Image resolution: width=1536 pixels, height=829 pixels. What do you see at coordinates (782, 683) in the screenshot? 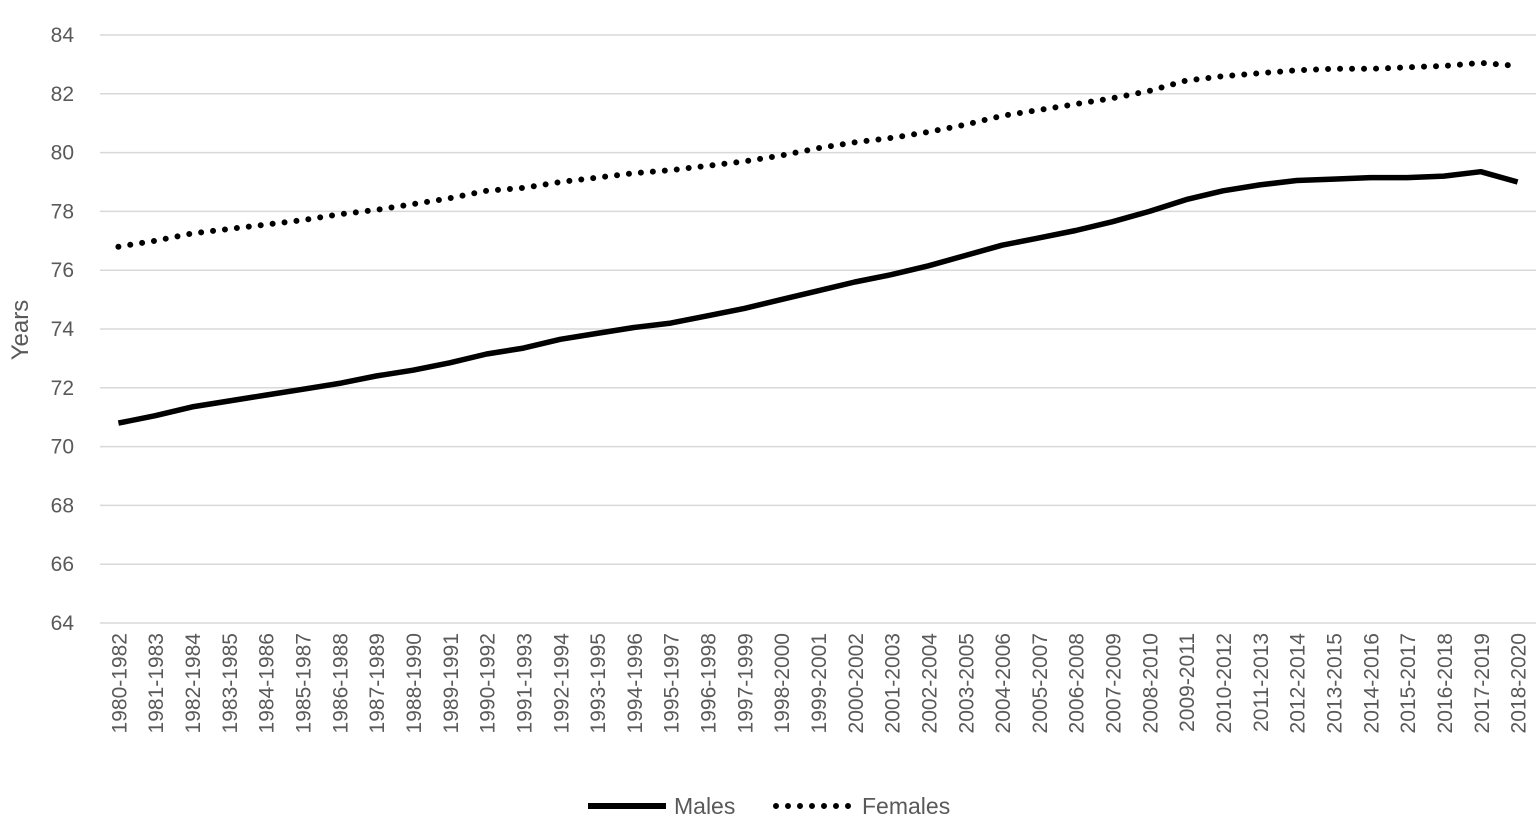
I see `x-tick-label: 1998-2000` at bounding box center [782, 683].